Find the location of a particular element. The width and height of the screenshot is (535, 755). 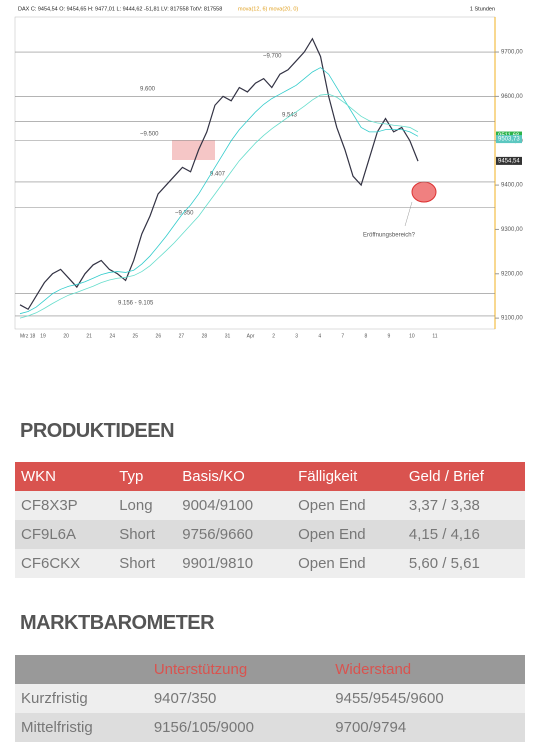

cell: Unterstützung is located at coordinates (238, 669).